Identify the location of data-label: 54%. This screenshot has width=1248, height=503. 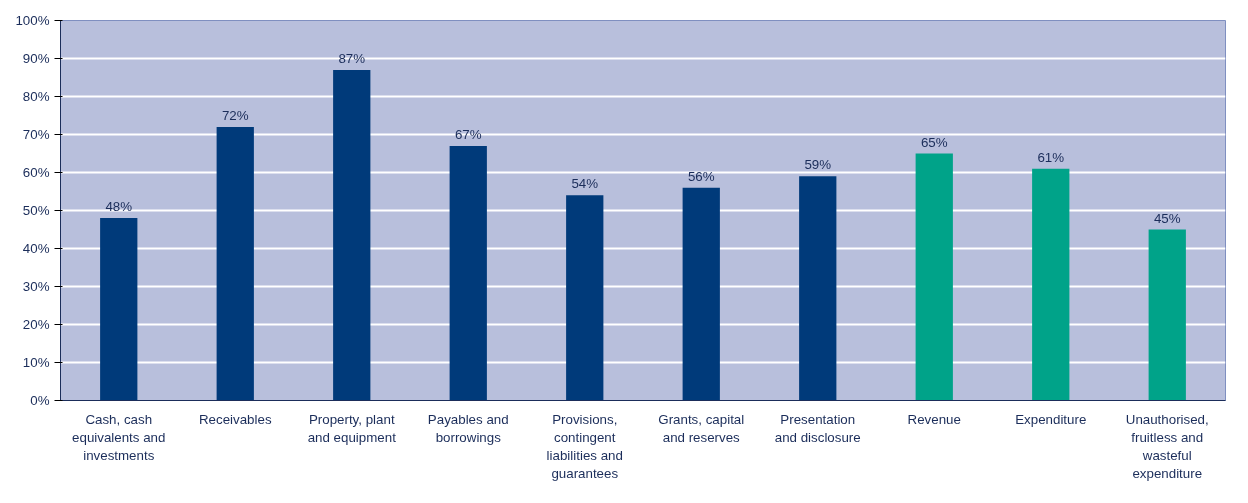
(585, 184).